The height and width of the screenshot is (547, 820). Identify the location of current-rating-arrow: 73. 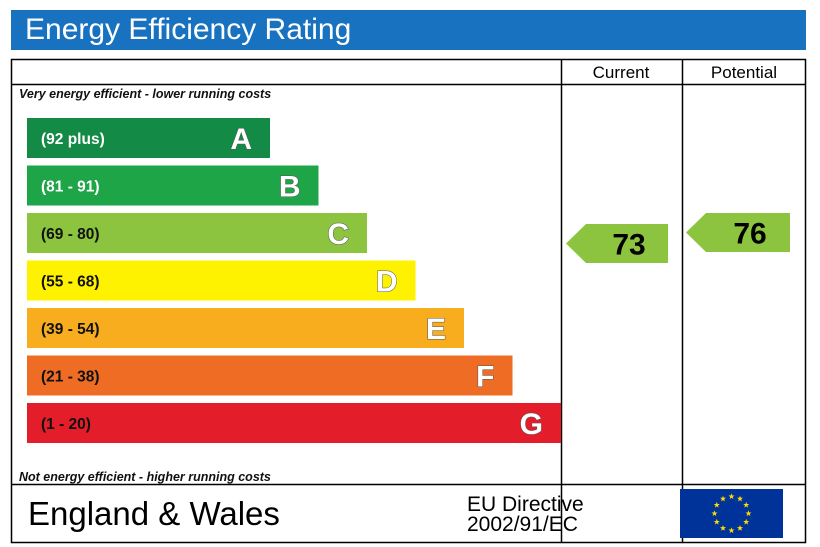
(617, 243).